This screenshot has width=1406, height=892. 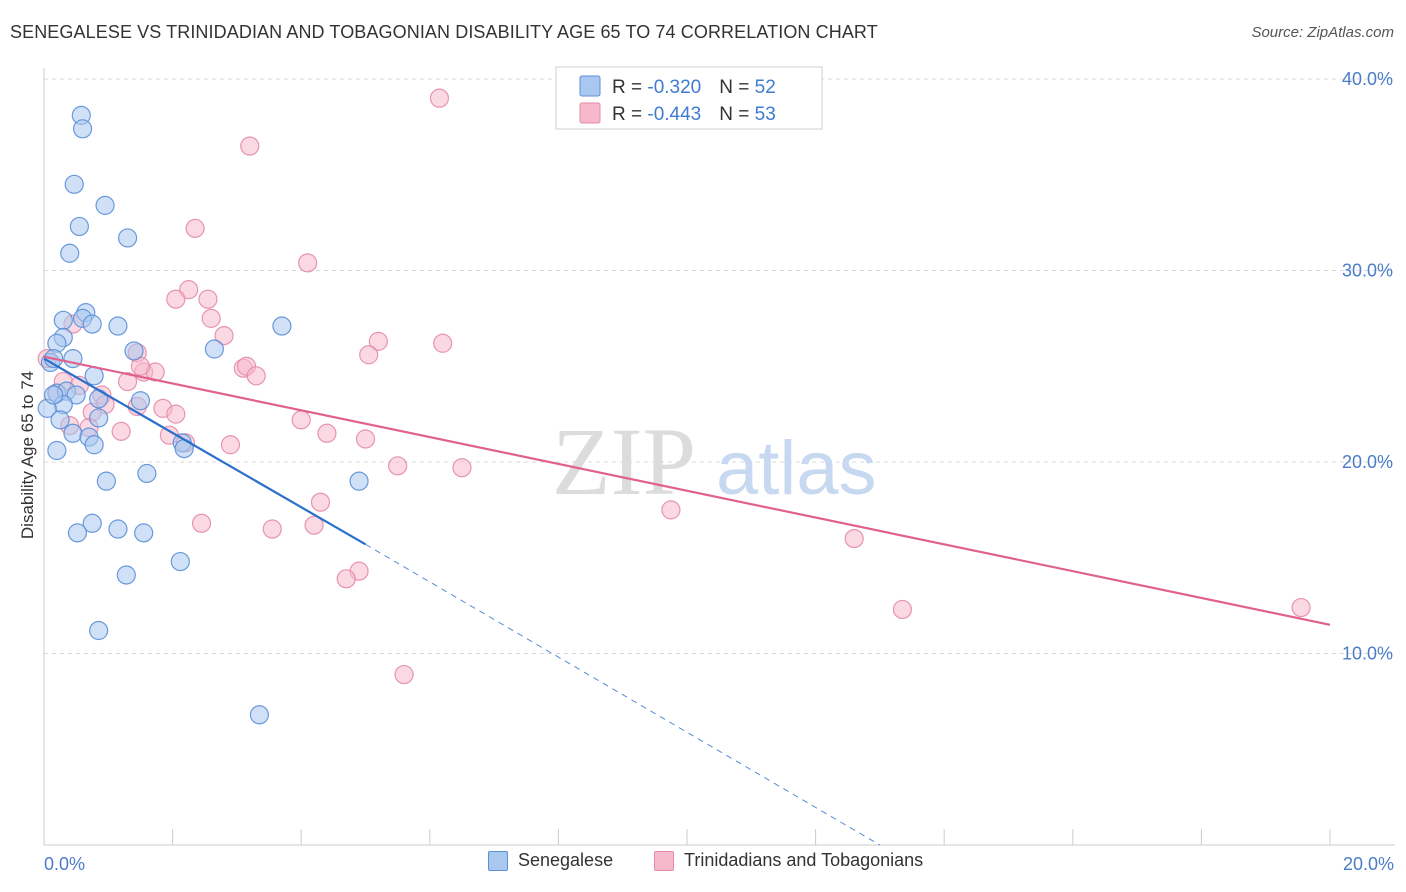 I want to click on legend-n-label-blue: N =, so click(x=736, y=87).